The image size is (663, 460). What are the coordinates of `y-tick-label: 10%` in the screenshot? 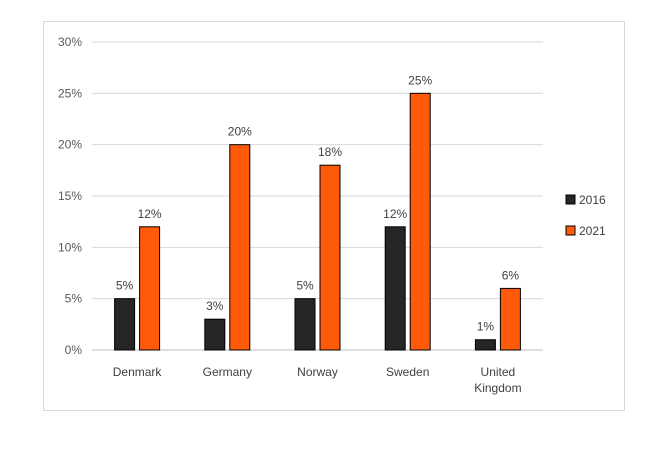 It's located at (70, 247).